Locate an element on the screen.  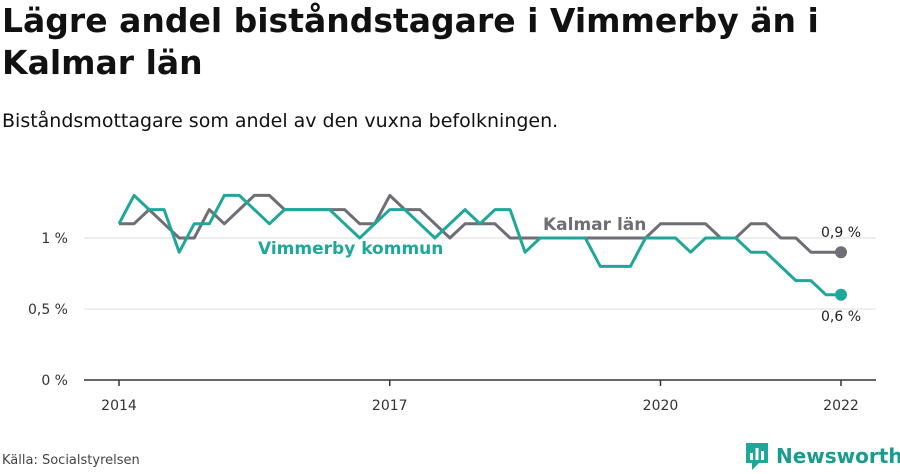
end-point-kalmar is located at coordinates (841, 252).